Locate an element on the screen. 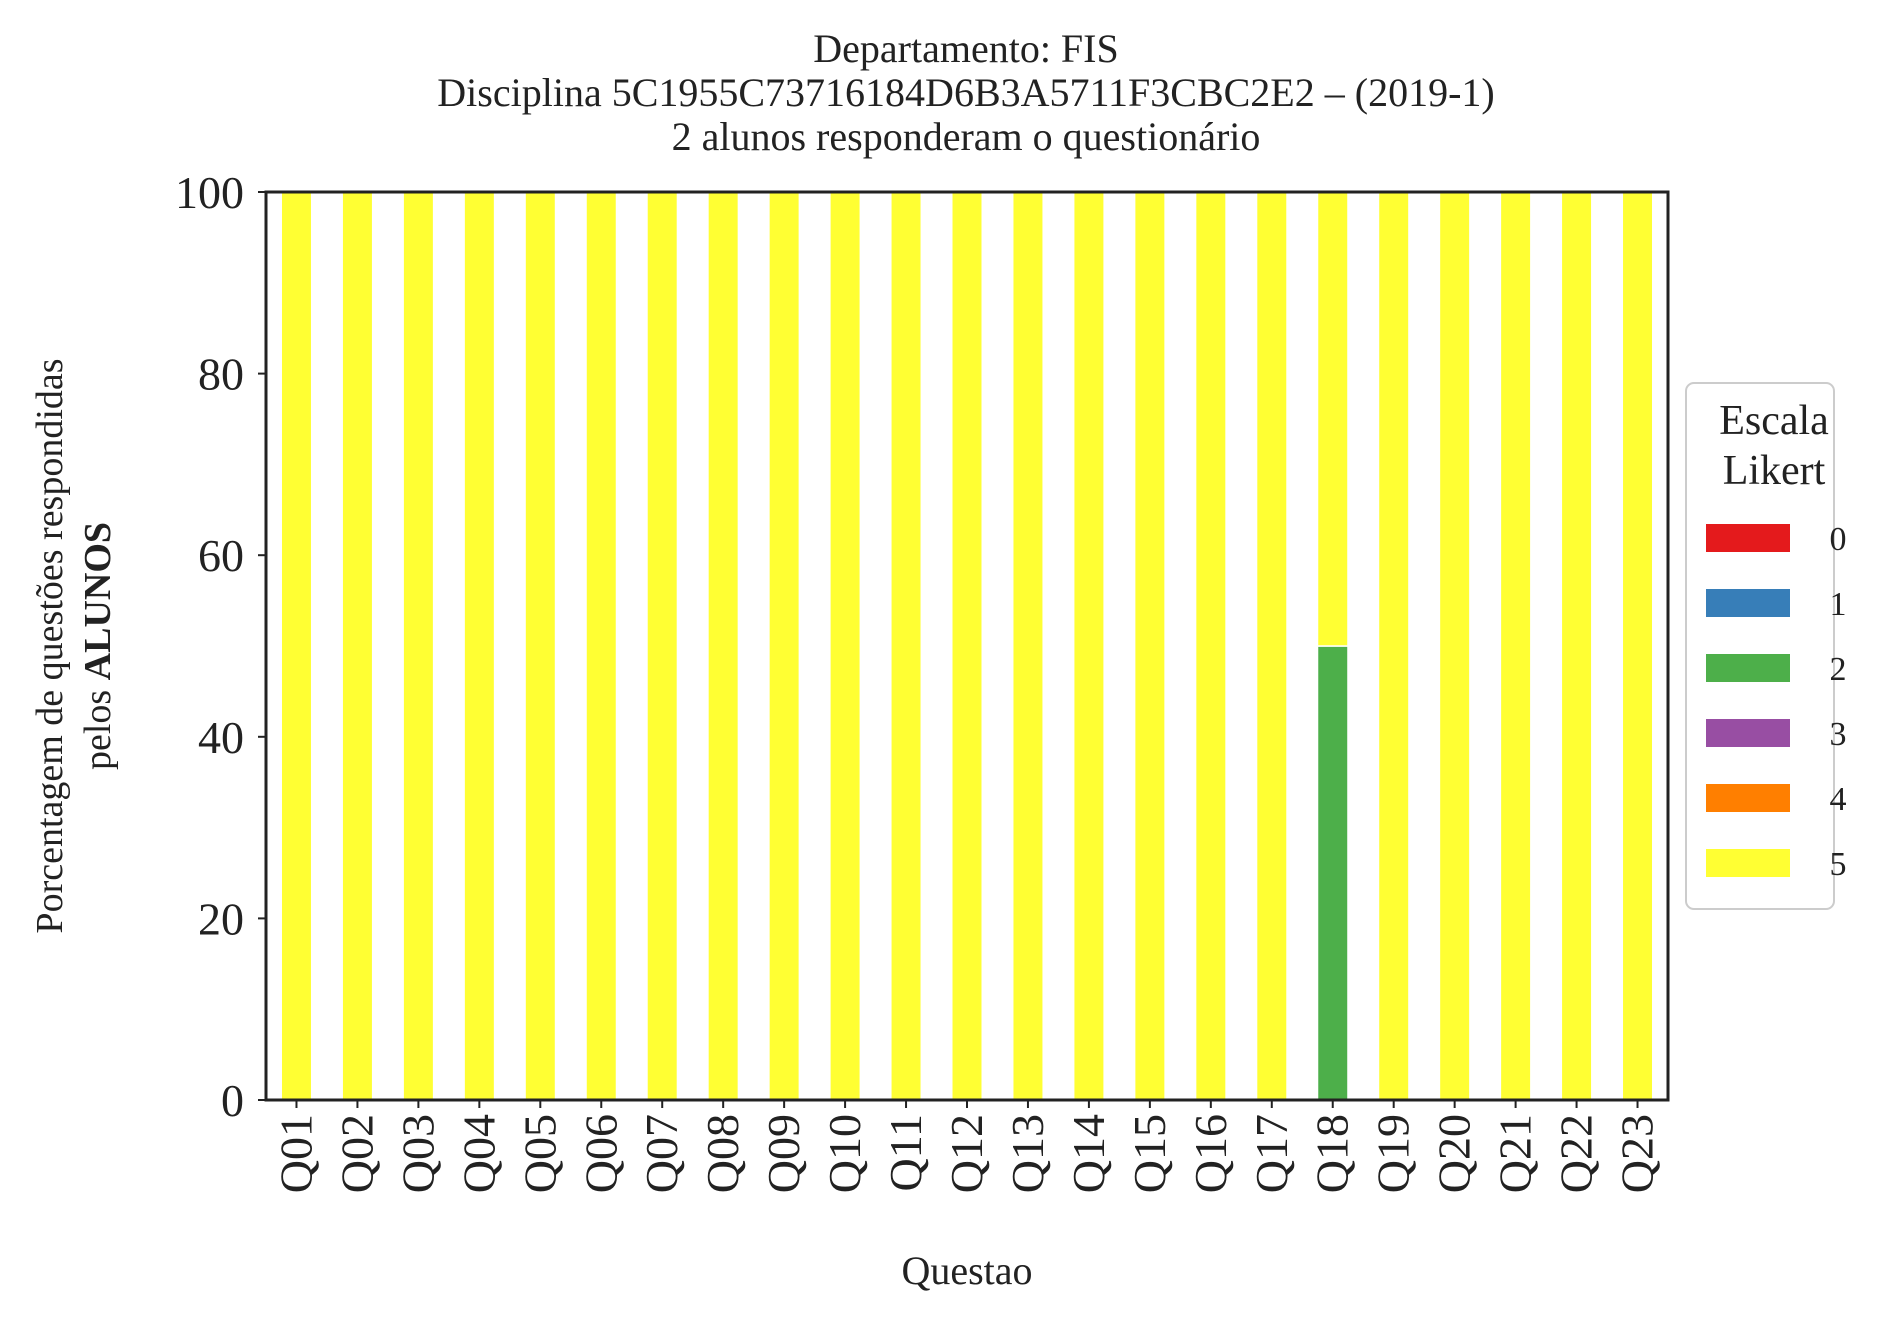  x-tick-label: Q04 is located at coordinates (478, 1153).